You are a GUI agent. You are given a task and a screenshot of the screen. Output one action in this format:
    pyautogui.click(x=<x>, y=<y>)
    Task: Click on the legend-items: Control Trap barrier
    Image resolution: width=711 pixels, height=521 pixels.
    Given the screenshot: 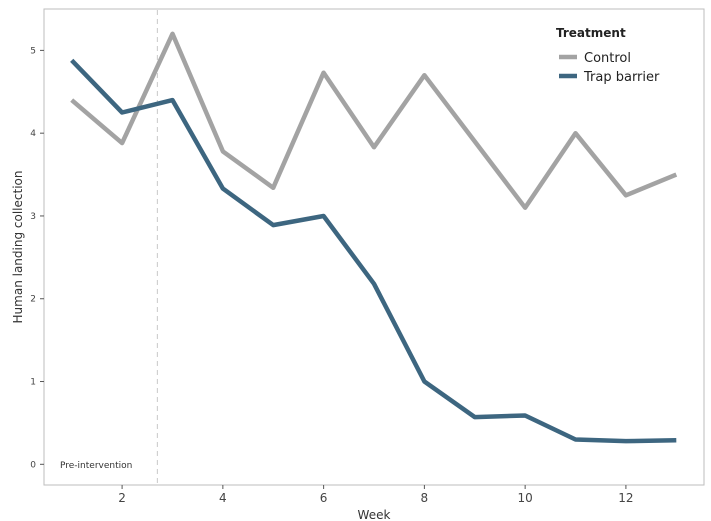 What is the action you would take?
    pyautogui.click(x=609, y=68)
    